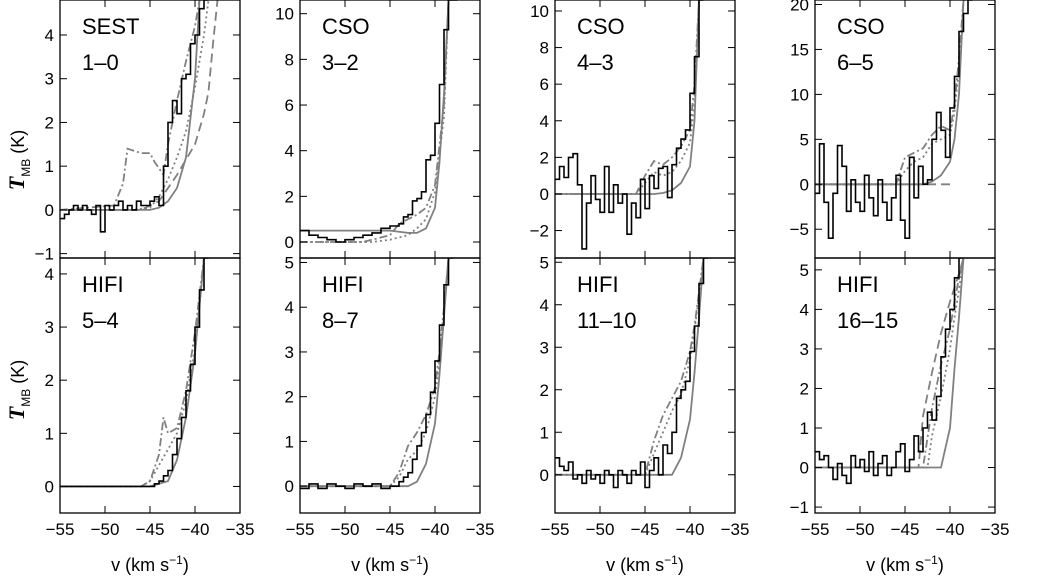 The image size is (1058, 576). What do you see at coordinates (595, 62) in the screenshot?
I see `panel-subtitle: 4–3` at bounding box center [595, 62].